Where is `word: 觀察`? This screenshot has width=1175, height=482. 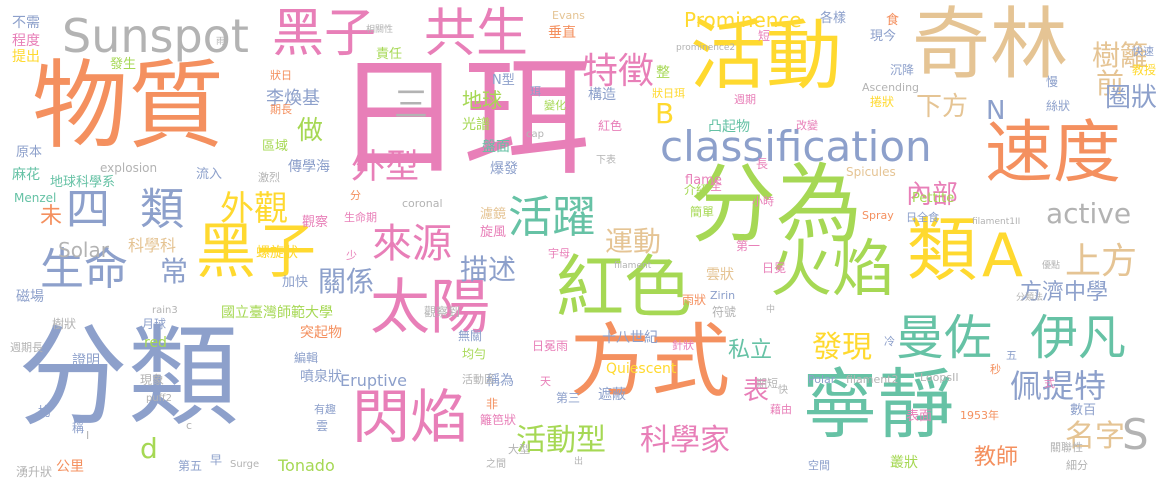
word: 觀察 is located at coordinates (315, 222).